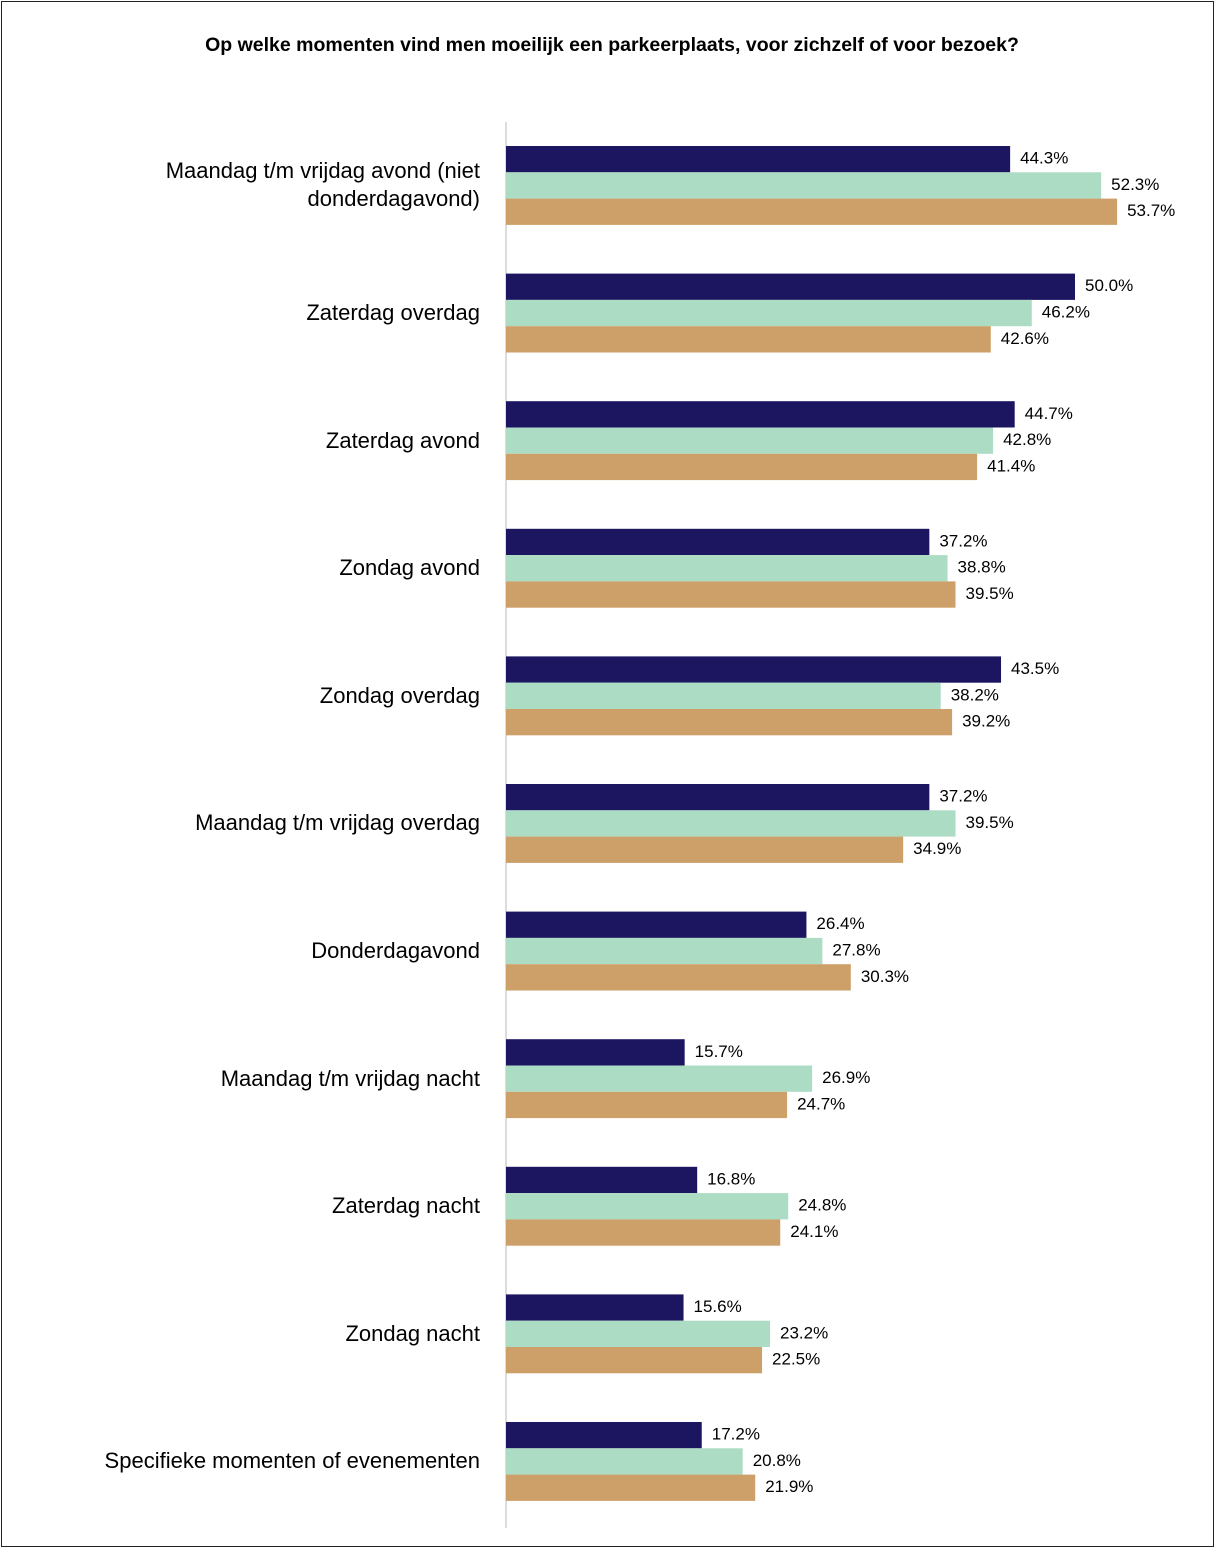  Describe the element at coordinates (840, 923) in the screenshot. I see `value-label: 26.4%` at that location.